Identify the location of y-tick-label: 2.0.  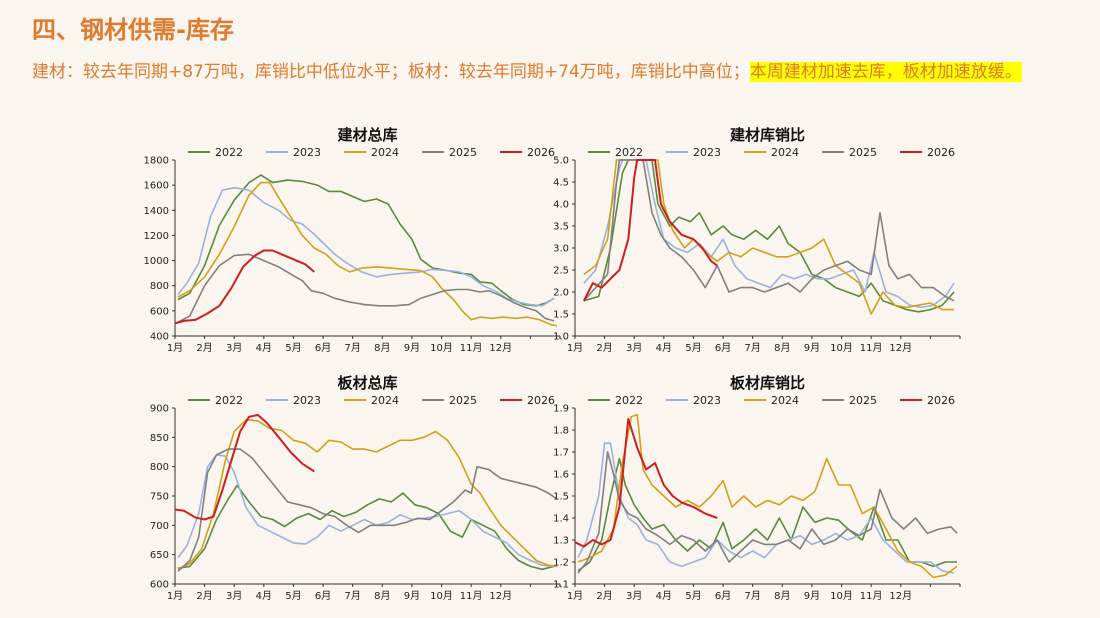
(561, 293).